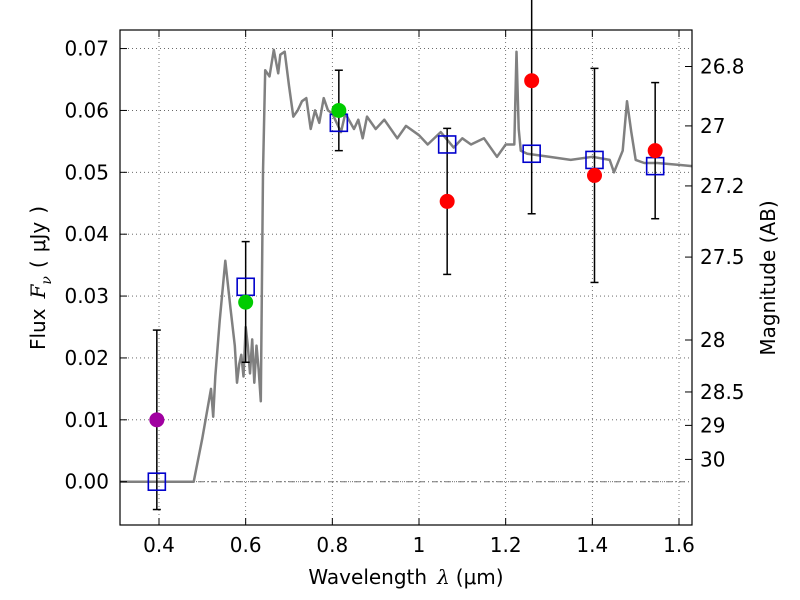 Image resolution: width=800 pixels, height=600 pixels. What do you see at coordinates (419, 545) in the screenshot?
I see `x-tick-label: 1` at bounding box center [419, 545].